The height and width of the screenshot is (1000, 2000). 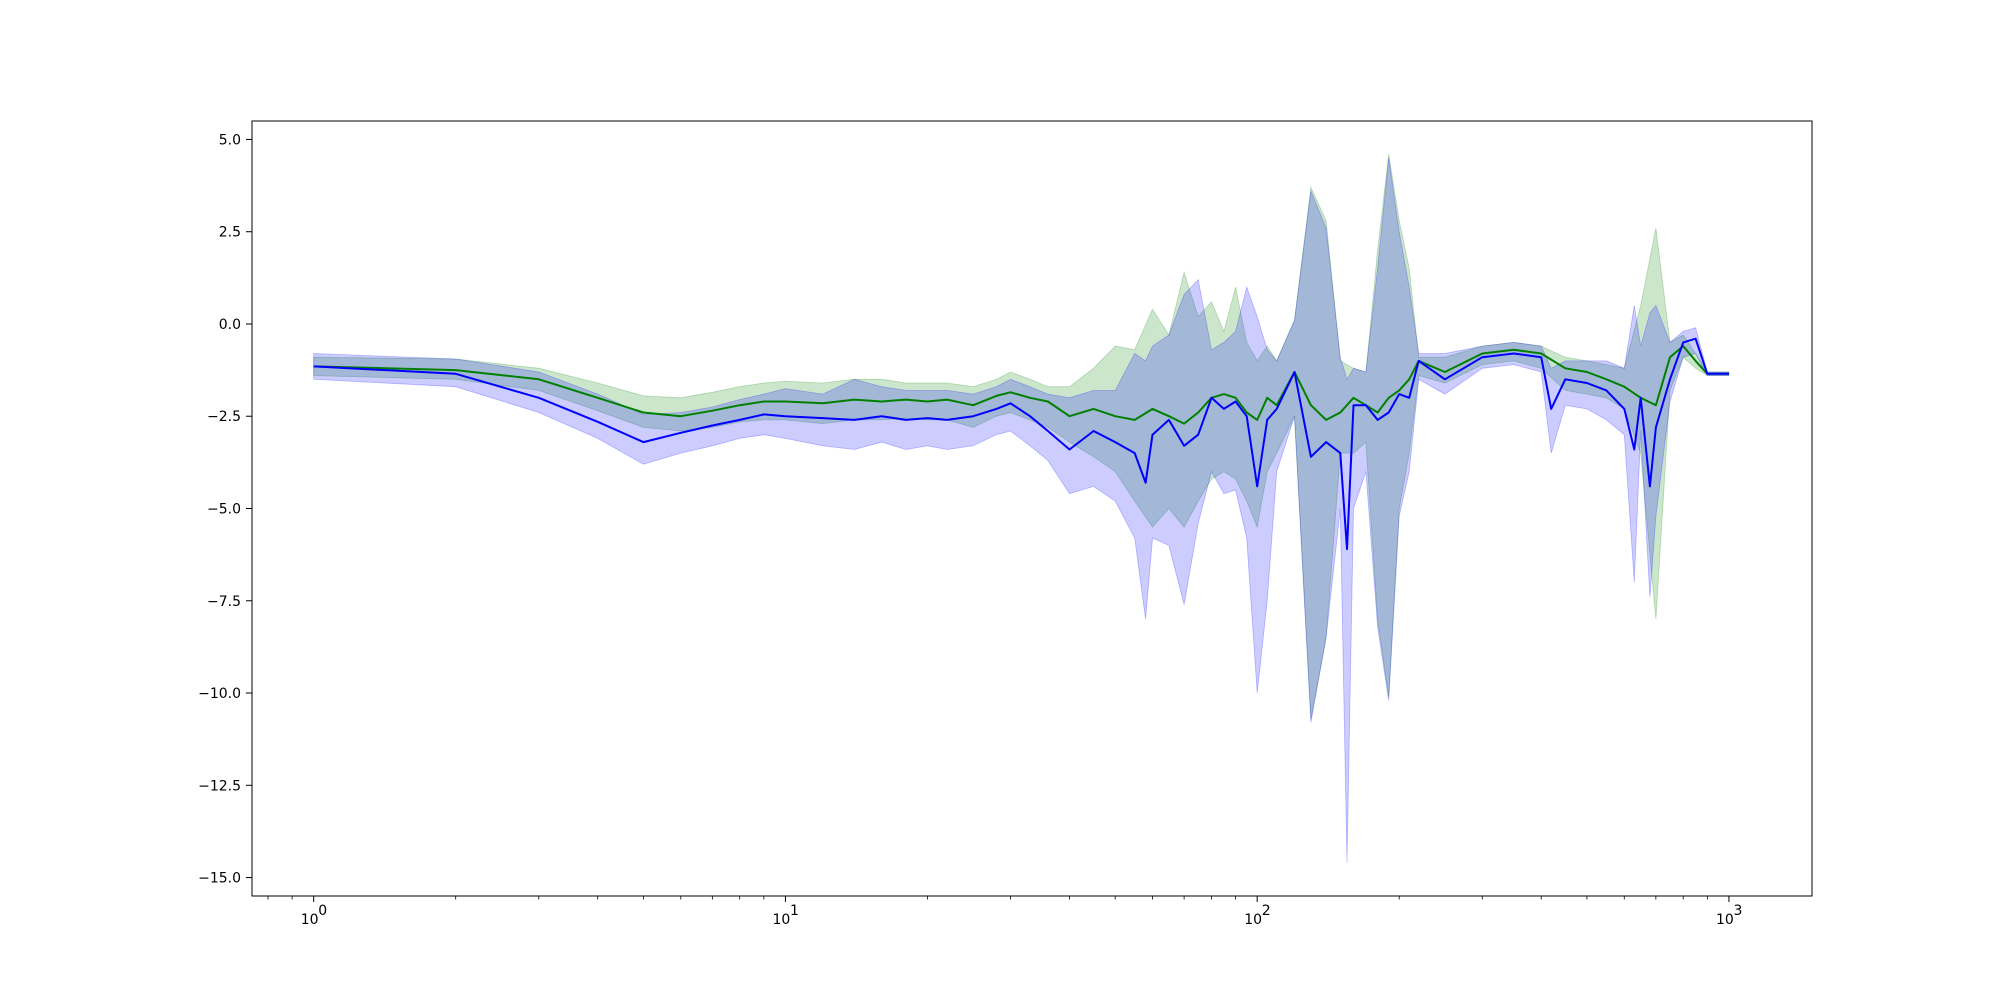 I want to click on x-tick-exponent: 1, so click(x=794, y=911).